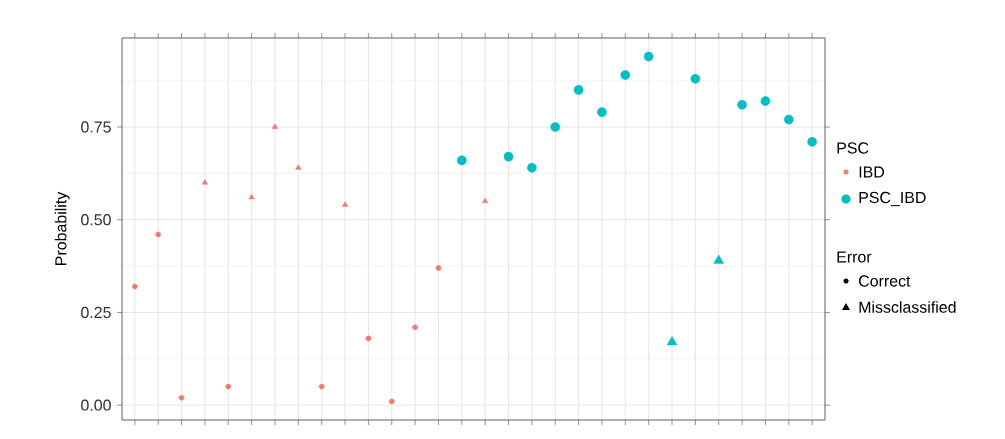  Describe the element at coordinates (62, 228) in the screenshot. I see `y-axis-title: Probability` at that location.